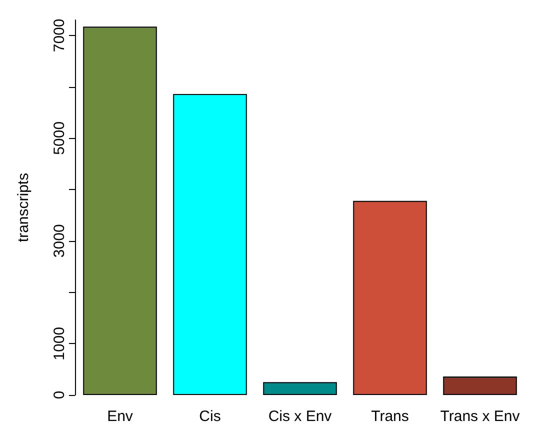 Image resolution: width=541 pixels, height=440 pixels. I want to click on y-tick-label: 5000, so click(59, 138).